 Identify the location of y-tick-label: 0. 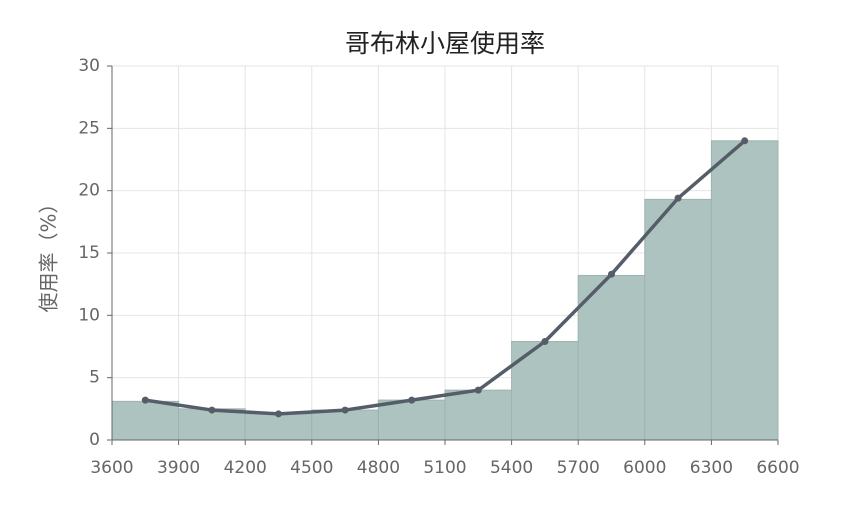
(94, 440).